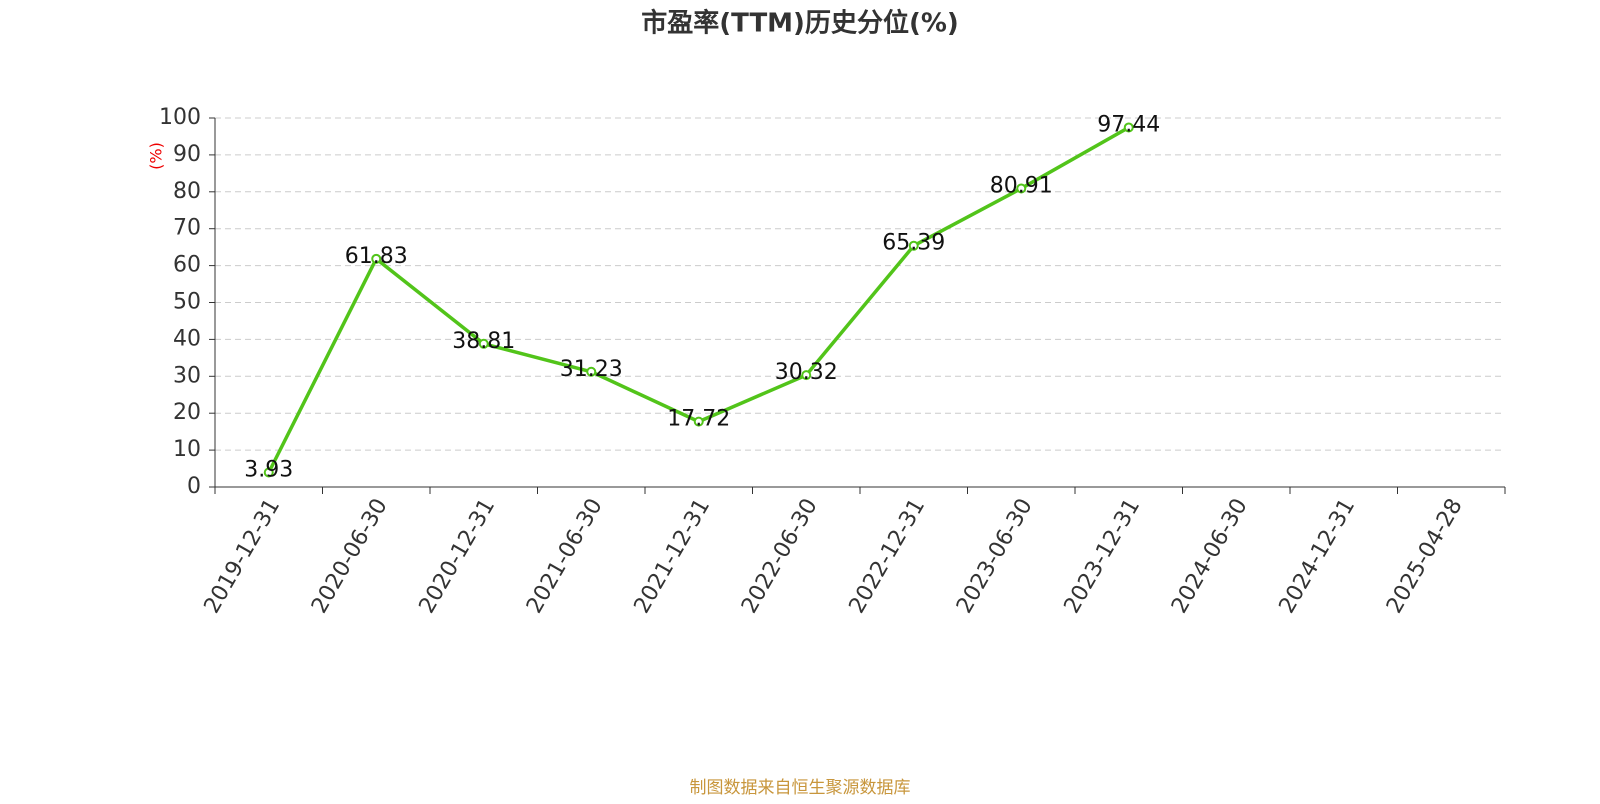 This screenshot has width=1600, height=804. I want to click on y-tick-label: 10, so click(187, 449).